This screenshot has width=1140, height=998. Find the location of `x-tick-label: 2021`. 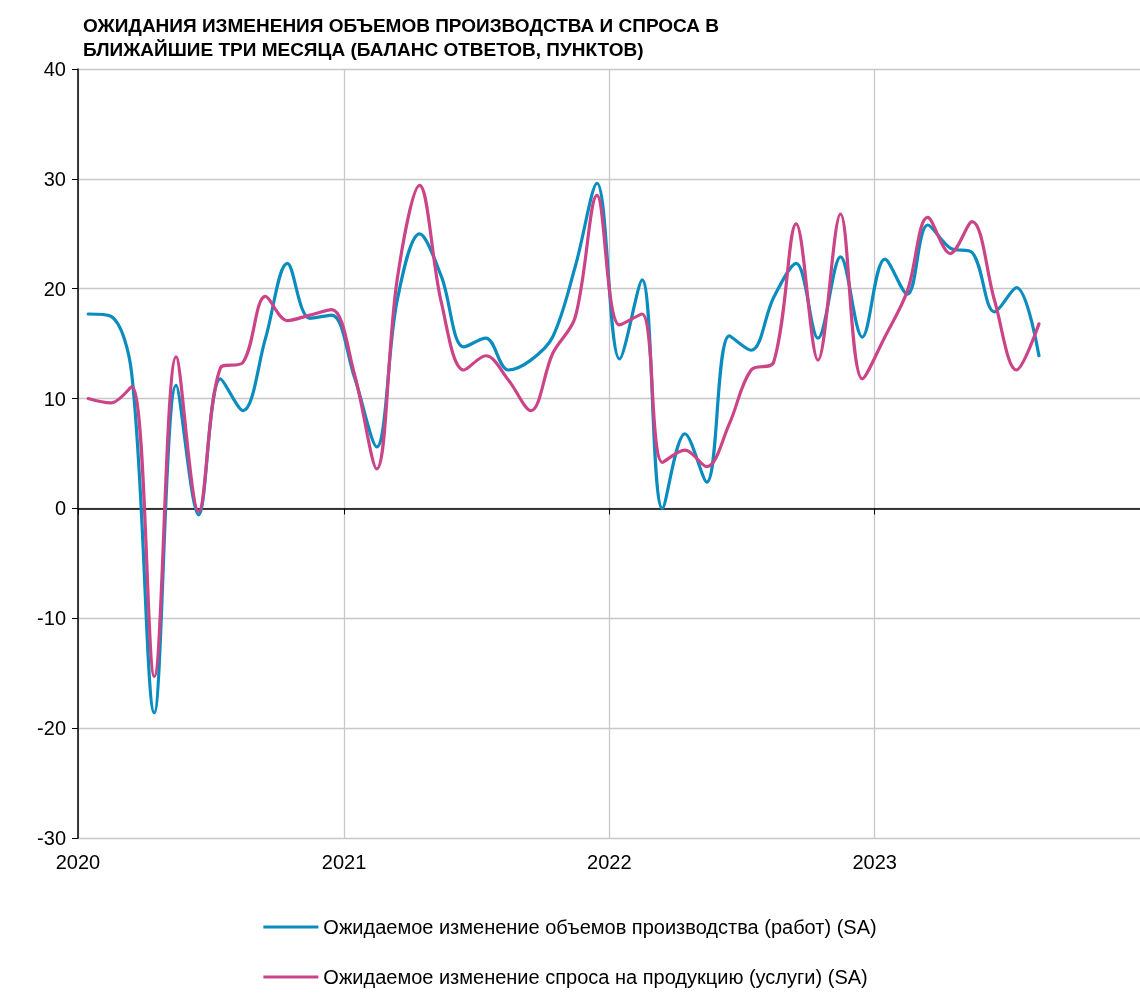

x-tick-label: 2021 is located at coordinates (344, 862).